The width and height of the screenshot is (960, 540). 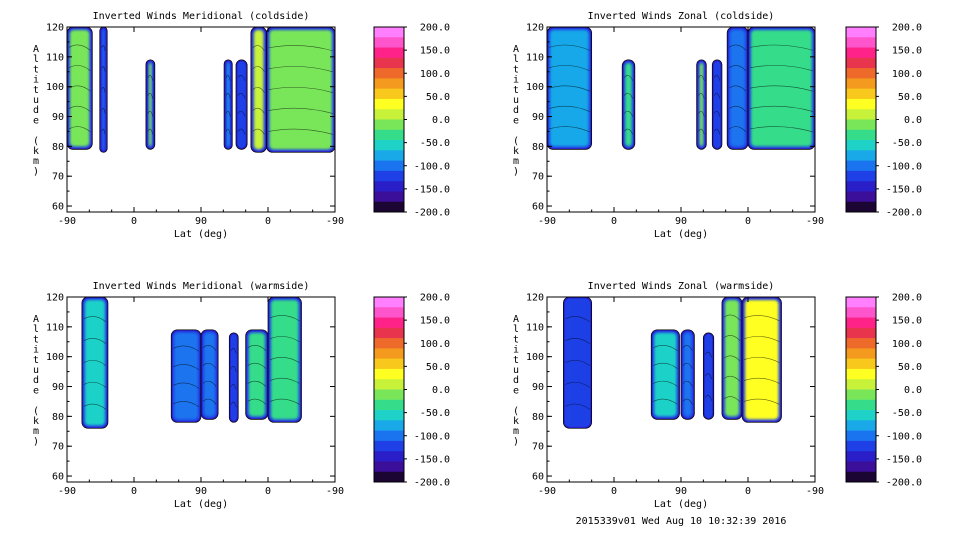 I want to click on chart-title: Inverted Winds Zonal (coldside), so click(x=681, y=16).